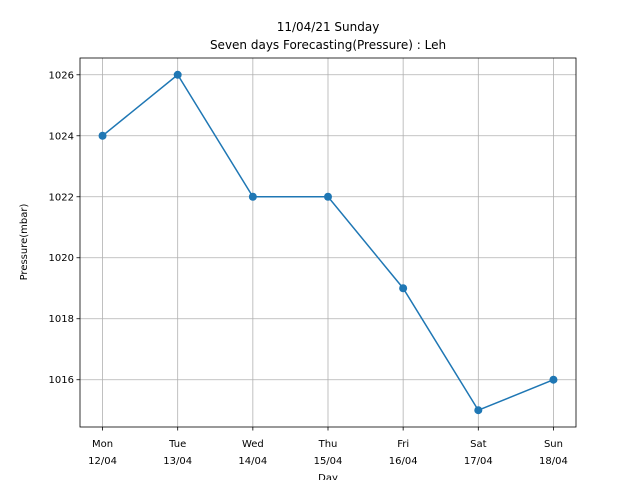 The width and height of the screenshot is (640, 480). What do you see at coordinates (61, 319) in the screenshot?
I see `y-tick-label: 1018` at bounding box center [61, 319].